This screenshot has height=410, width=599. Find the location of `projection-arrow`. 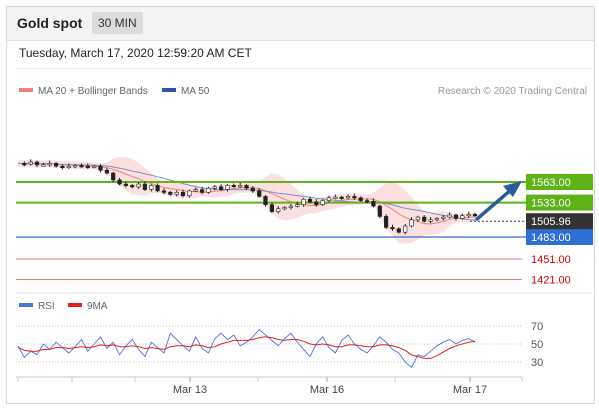

projection-arrow is located at coordinates (498, 201).